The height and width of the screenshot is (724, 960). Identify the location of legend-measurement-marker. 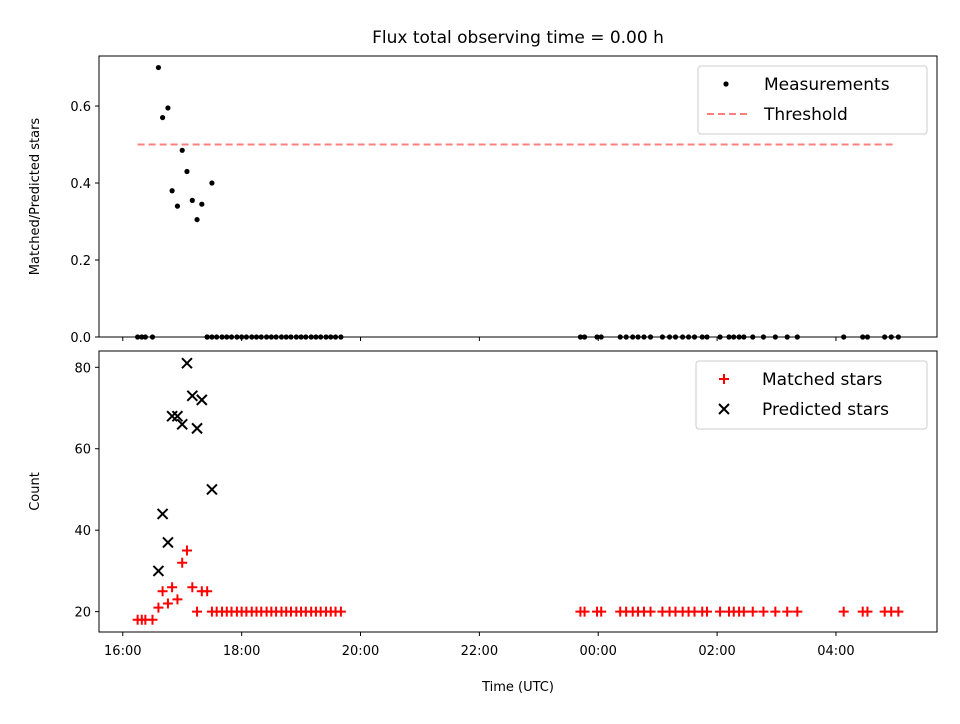
(726, 84).